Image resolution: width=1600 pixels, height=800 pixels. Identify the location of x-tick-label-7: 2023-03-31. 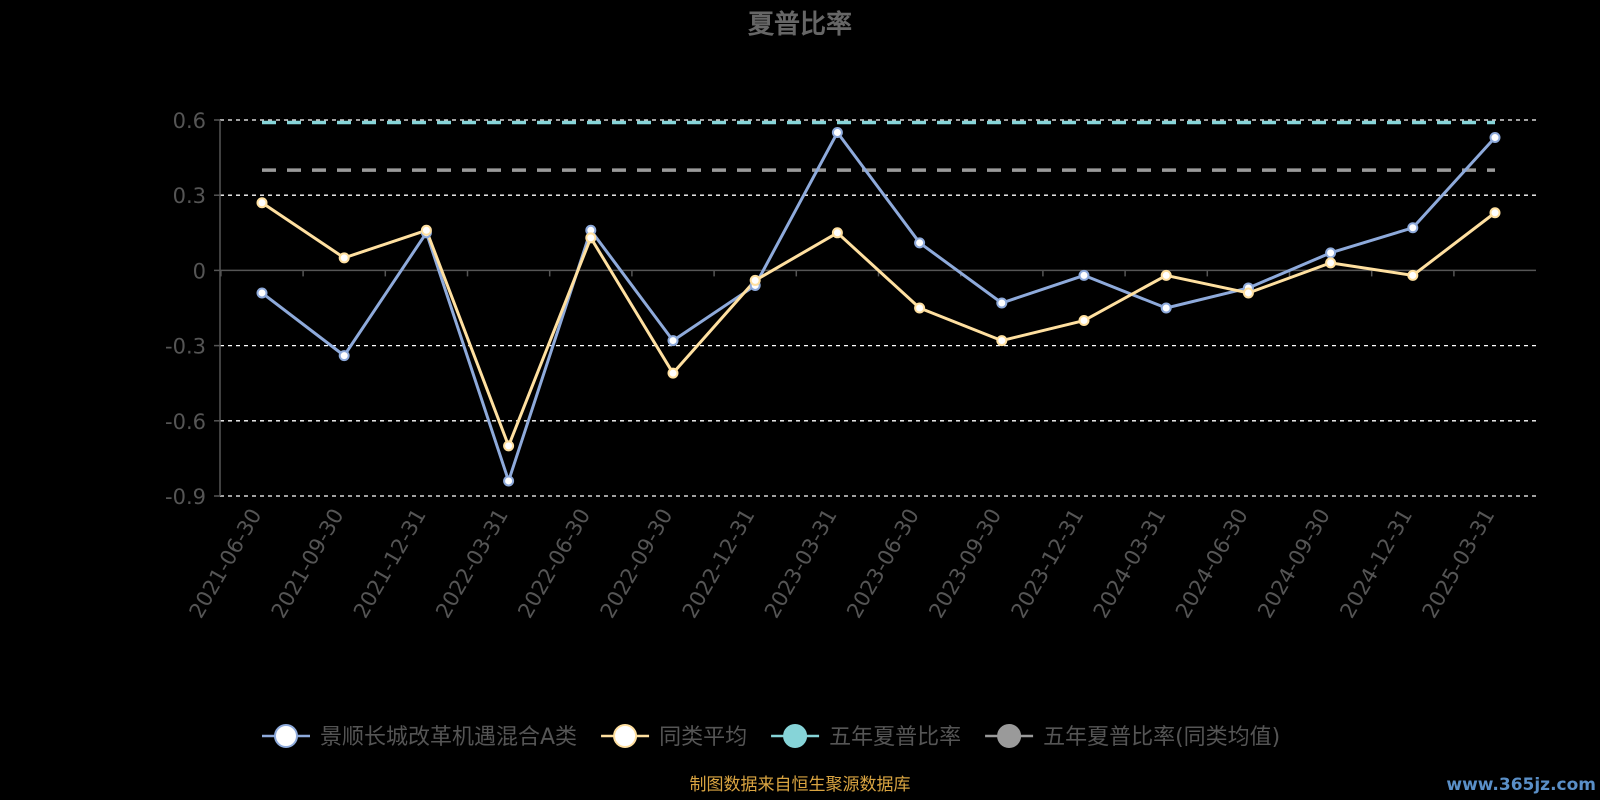
(801, 564).